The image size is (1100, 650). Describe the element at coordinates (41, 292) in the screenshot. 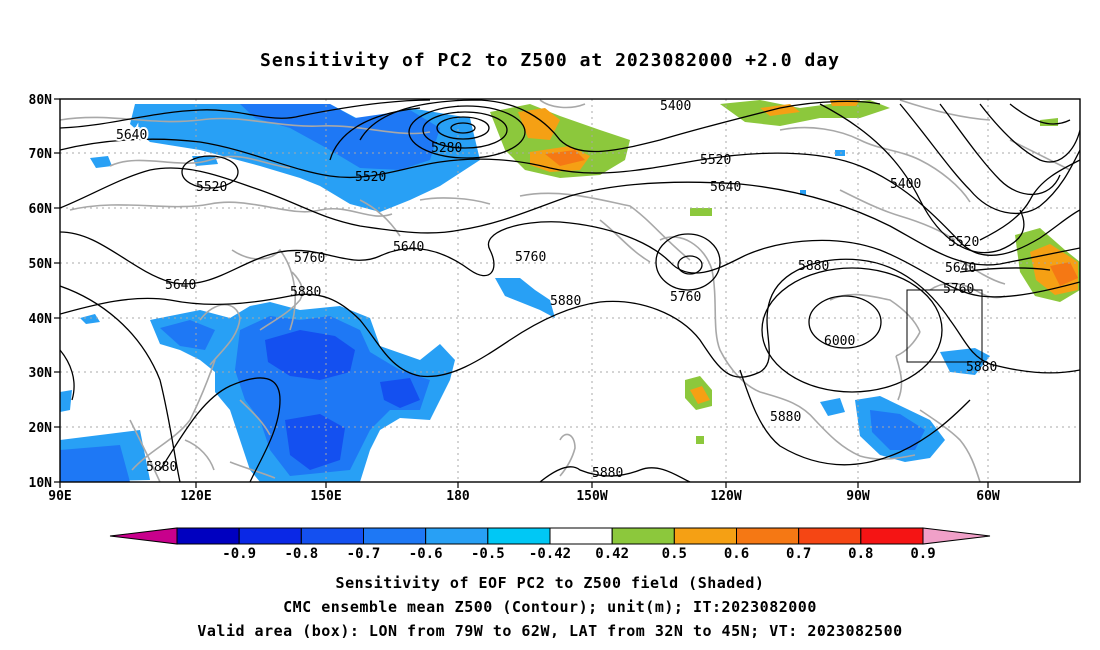

I see `lat-labels: 80N 70N 60N 50N 40N 30N 20N 10N` at that location.